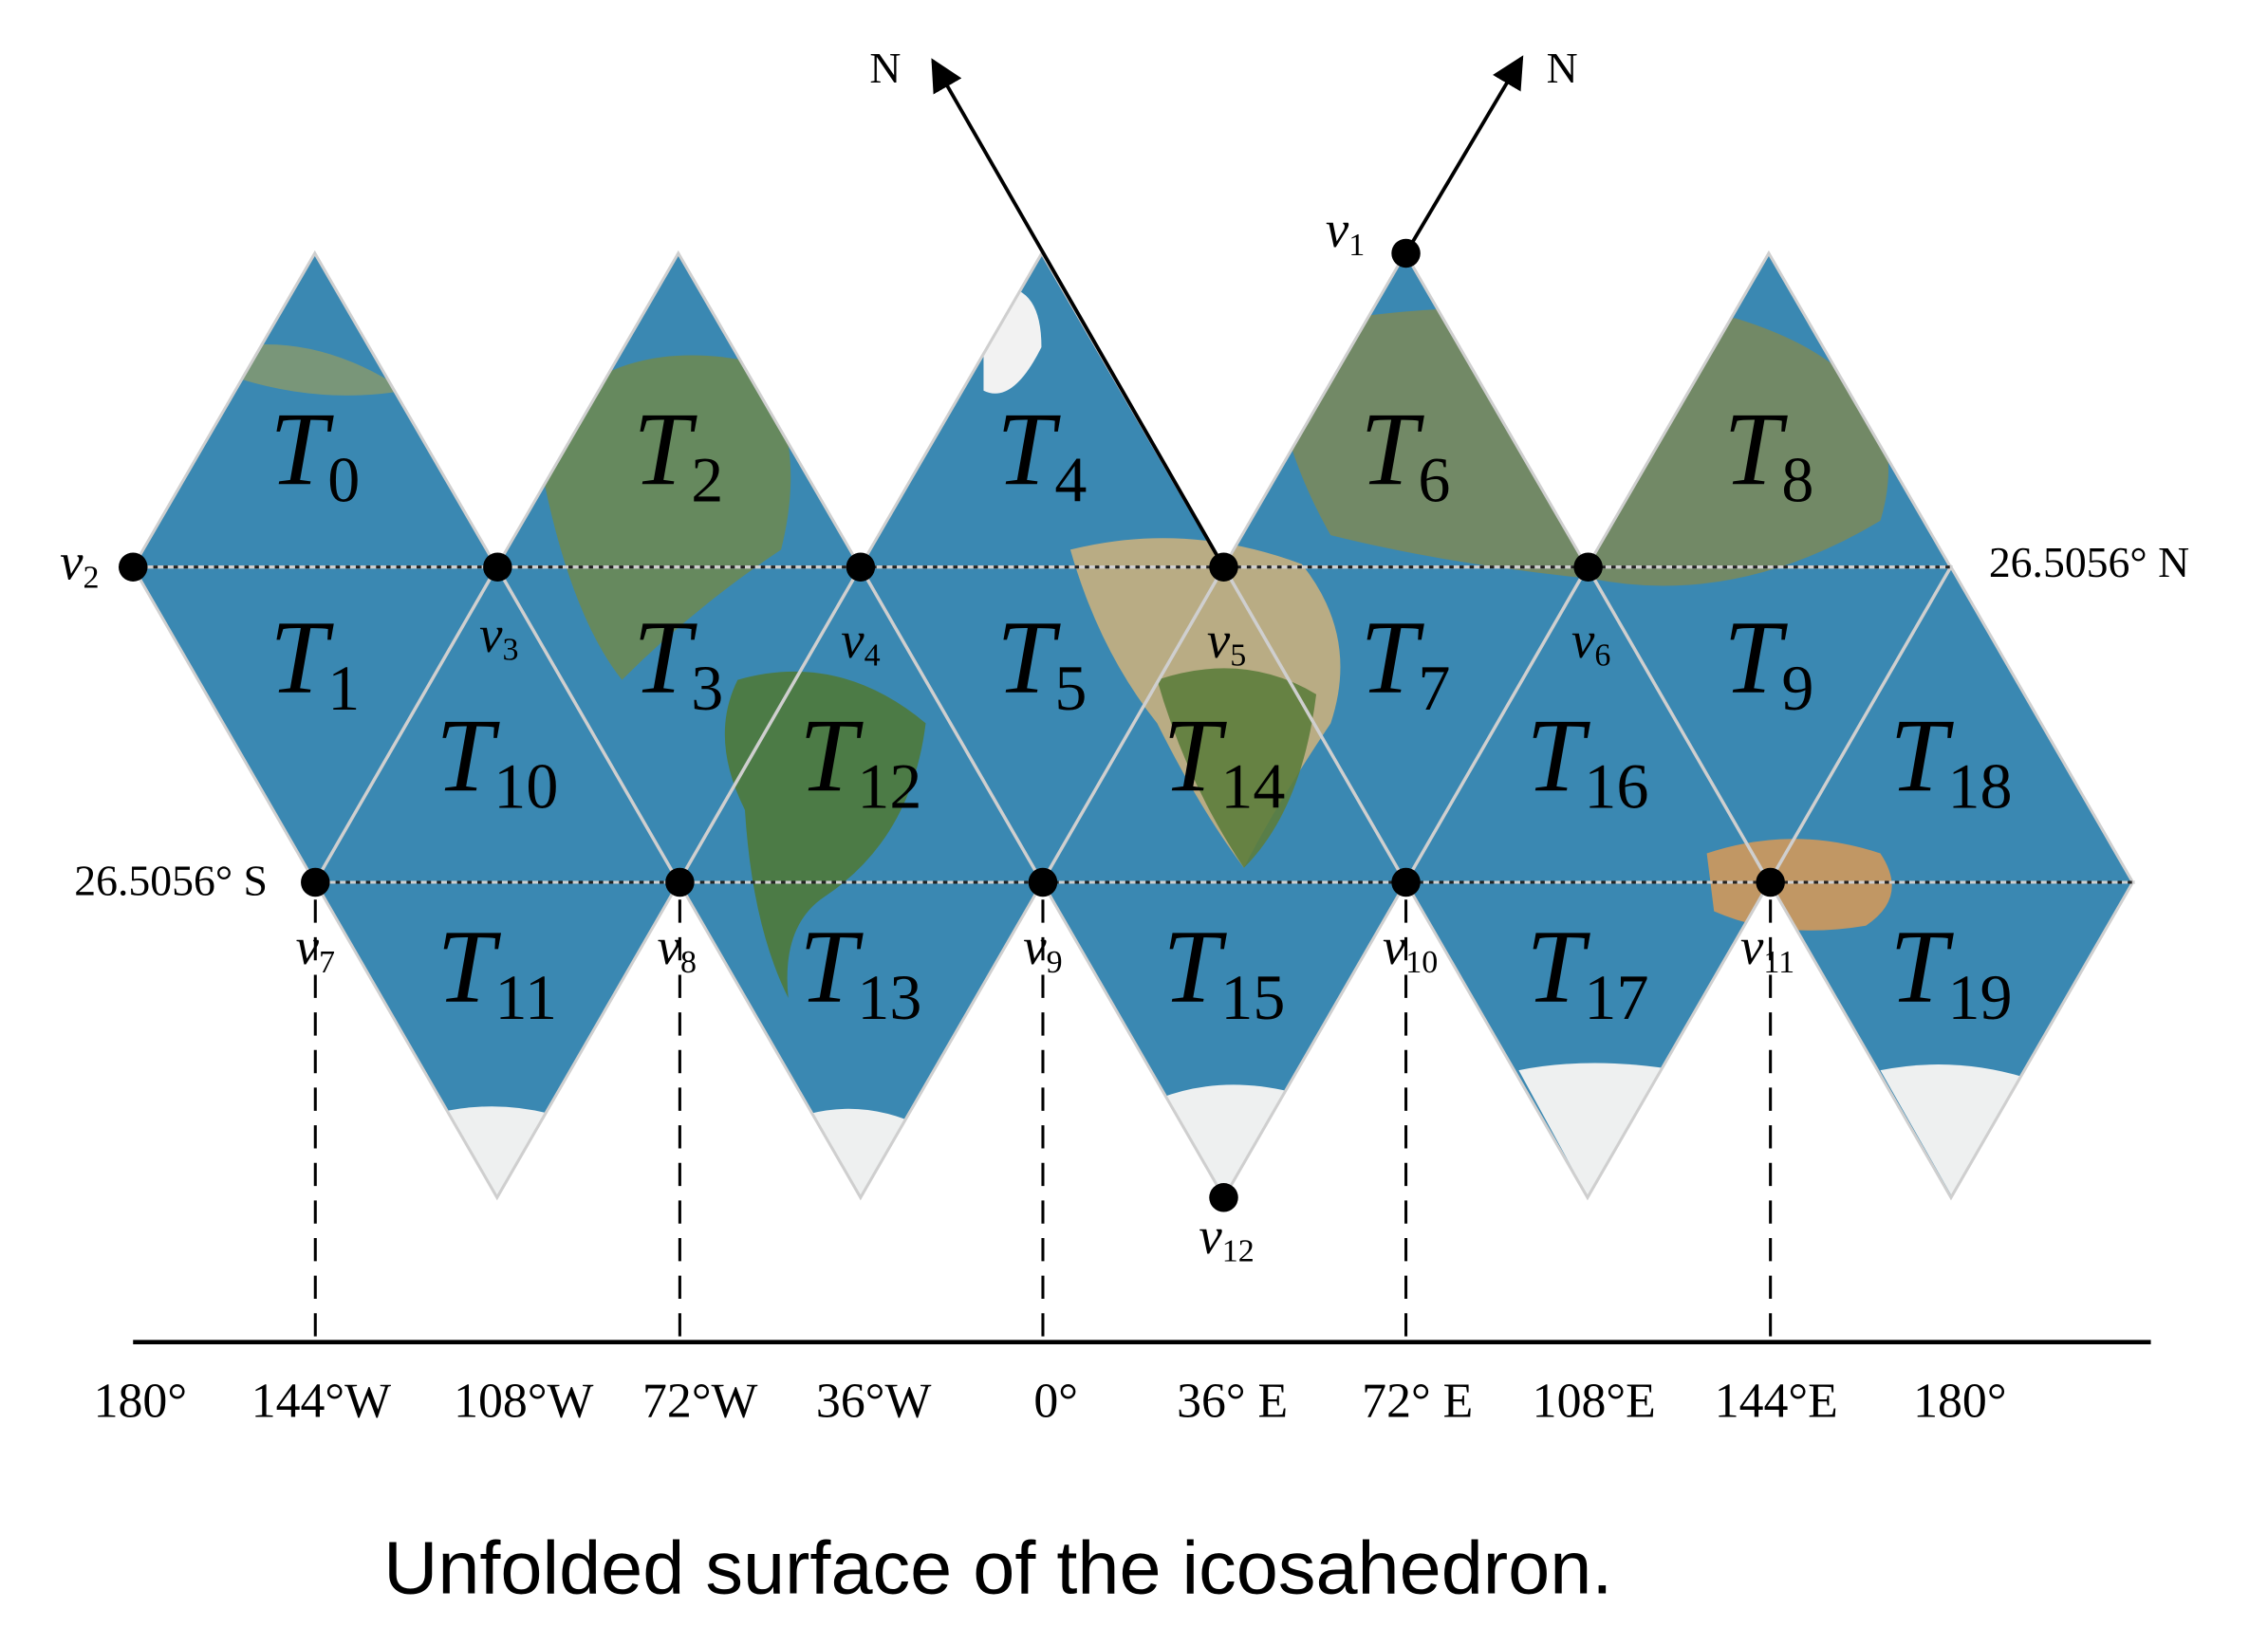 The width and height of the screenshot is (2268, 1646). What do you see at coordinates (344, 479) in the screenshot?
I see `face-label-subscript: 0` at bounding box center [344, 479].